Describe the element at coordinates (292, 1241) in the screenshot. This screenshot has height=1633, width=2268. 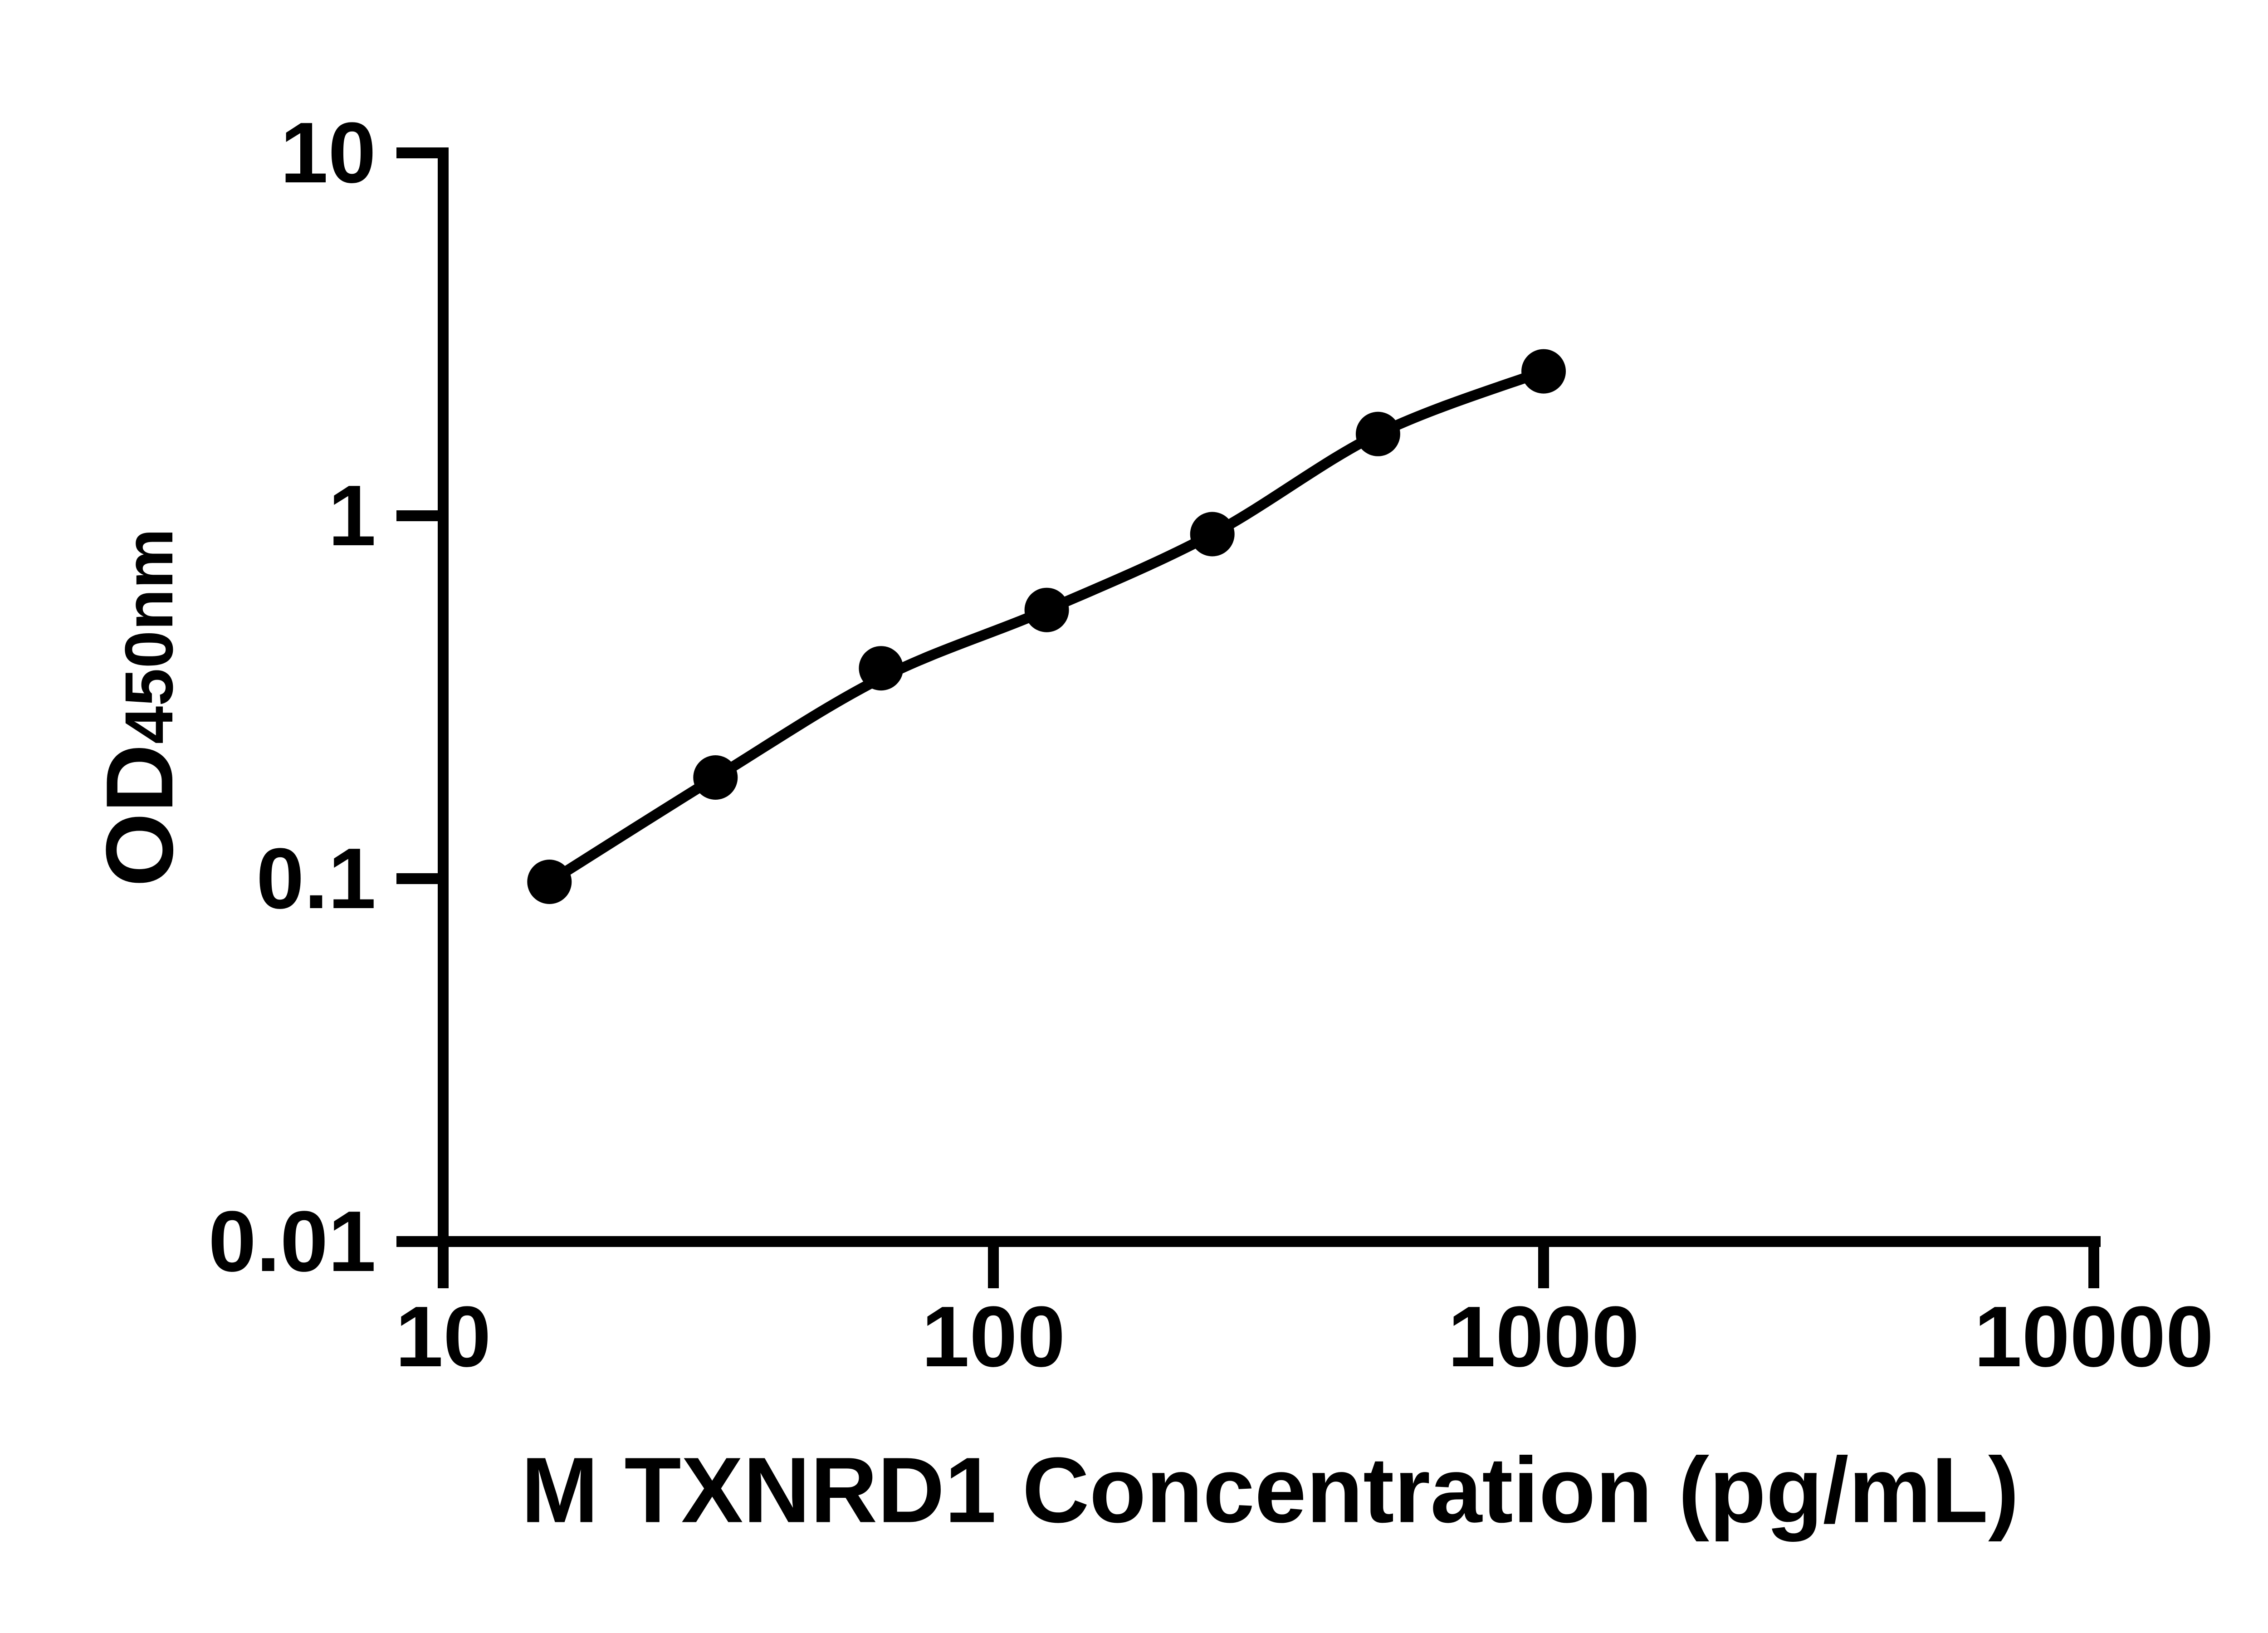
I see `y-tick-label: 0.01` at that location.